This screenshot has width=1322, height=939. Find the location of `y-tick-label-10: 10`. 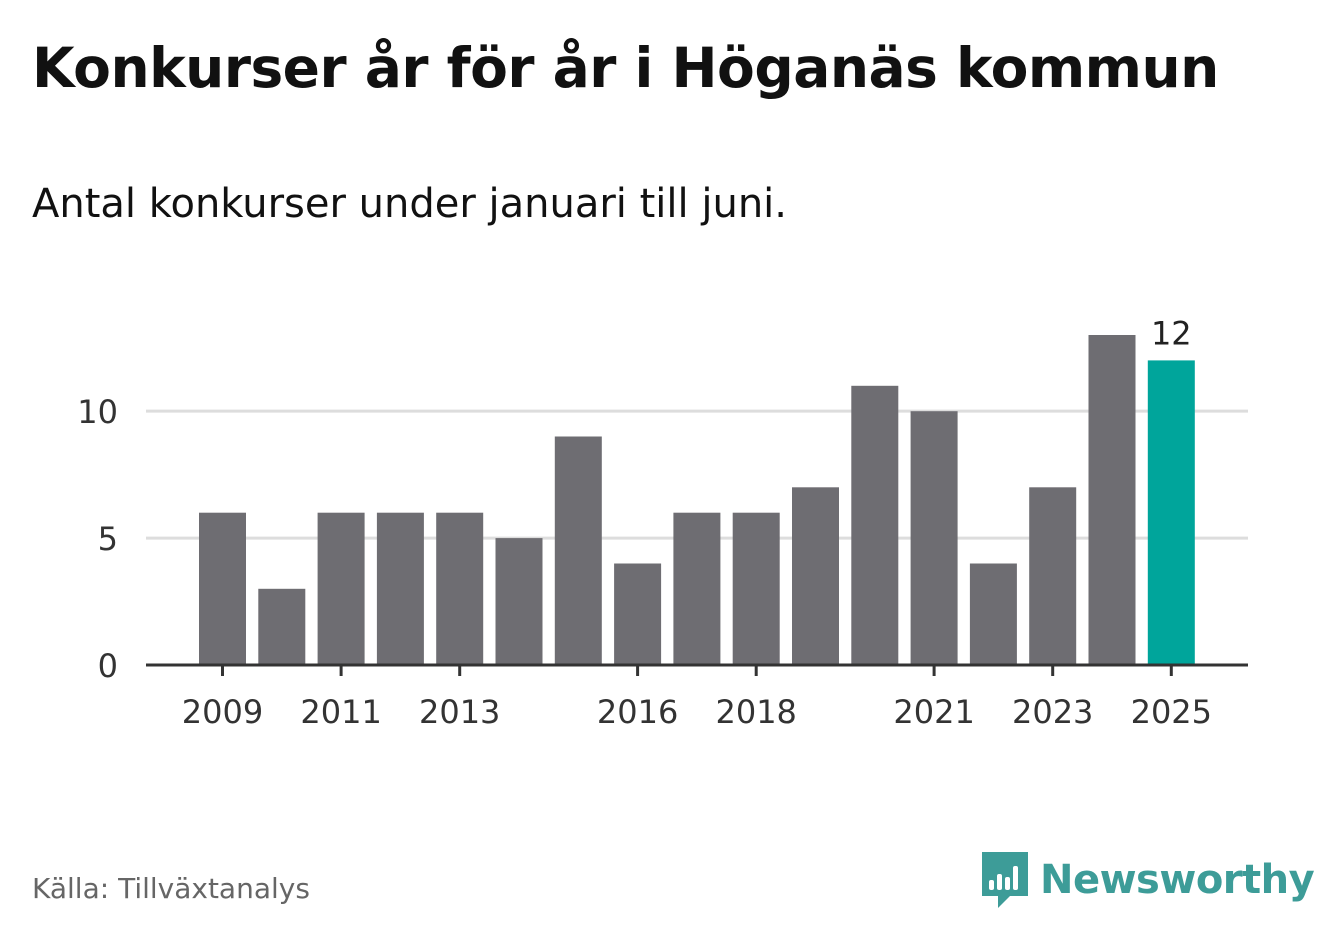

y-tick-label-10: 10 is located at coordinates (97, 412).